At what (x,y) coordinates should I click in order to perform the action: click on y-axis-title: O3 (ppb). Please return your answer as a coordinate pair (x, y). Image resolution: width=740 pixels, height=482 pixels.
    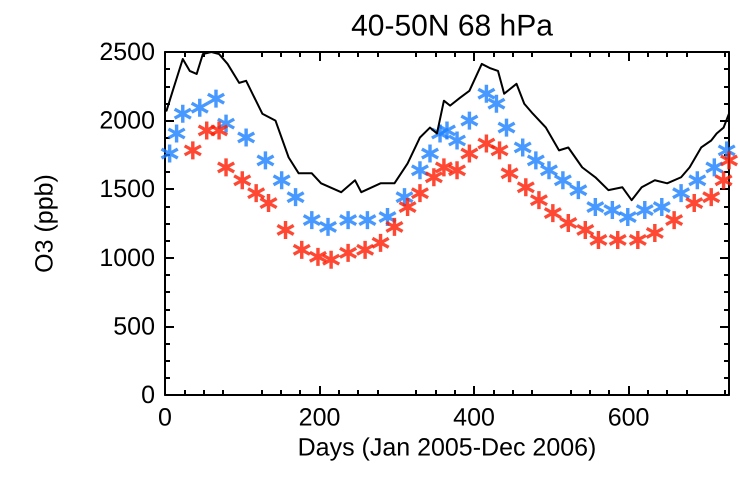
    Looking at the image, I should click on (44, 223).